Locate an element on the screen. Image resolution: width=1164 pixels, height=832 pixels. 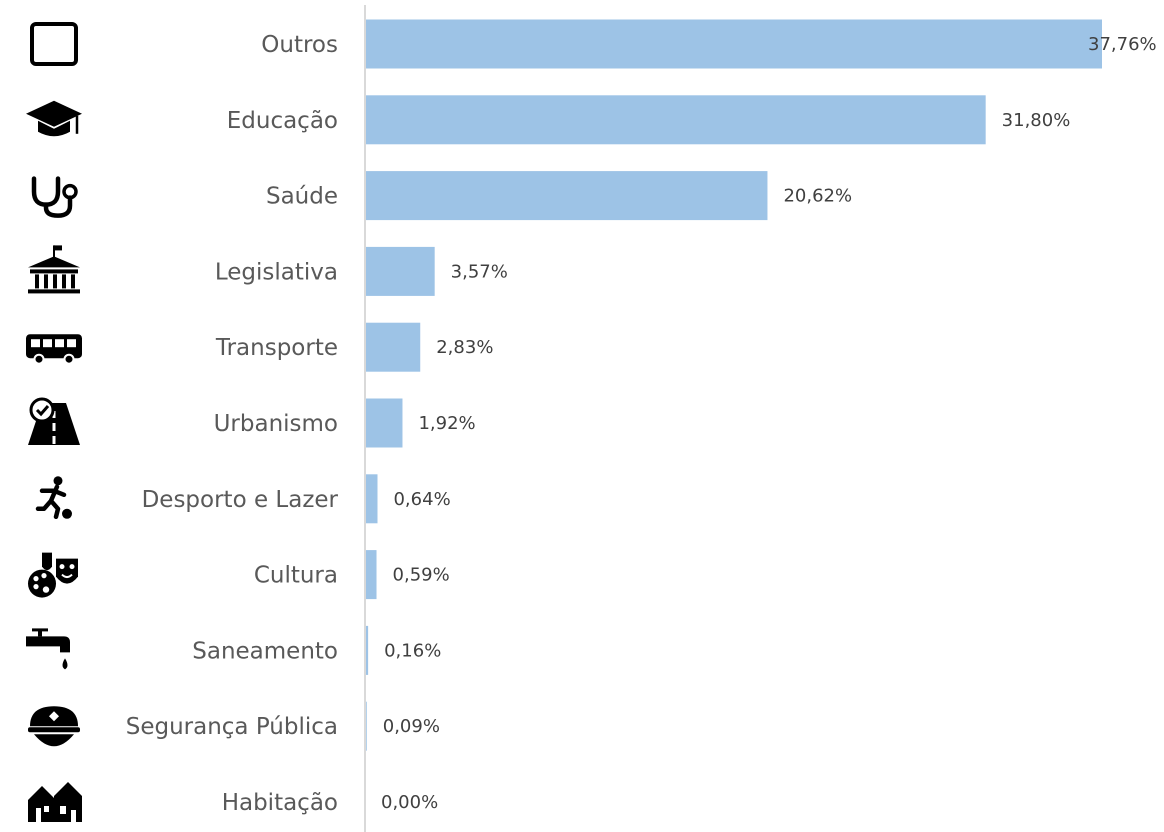
bar-desporto-e-lazer is located at coordinates (371, 499).